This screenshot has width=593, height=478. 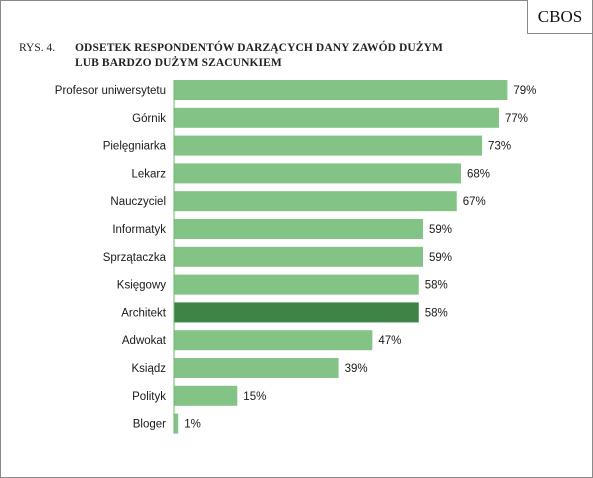 I want to click on bar-lekarz, so click(x=317, y=173).